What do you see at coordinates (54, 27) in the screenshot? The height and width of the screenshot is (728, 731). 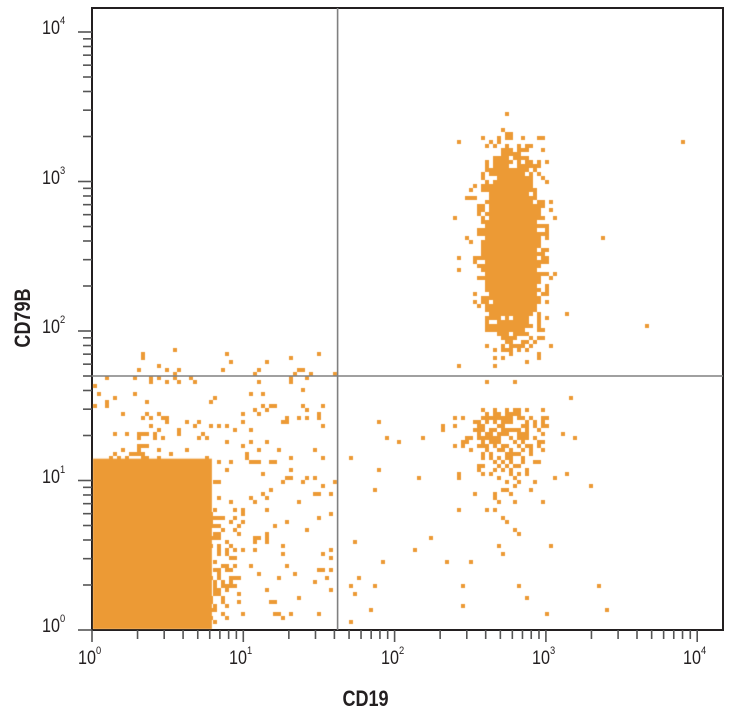 I see `y-tick-label: 10⁴` at bounding box center [54, 27].